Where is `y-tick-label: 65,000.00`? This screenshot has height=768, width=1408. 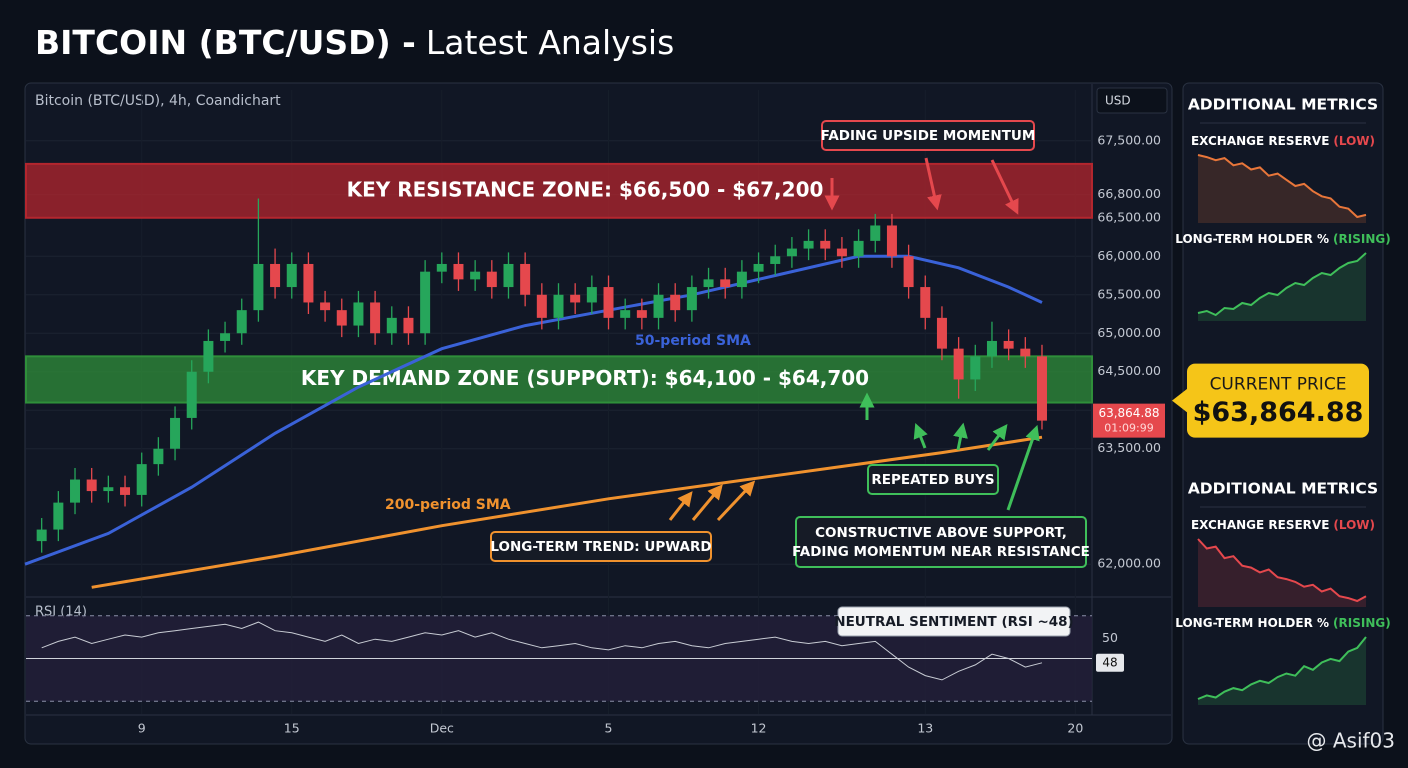 y-tick-label: 65,000.00 is located at coordinates (1129, 332).